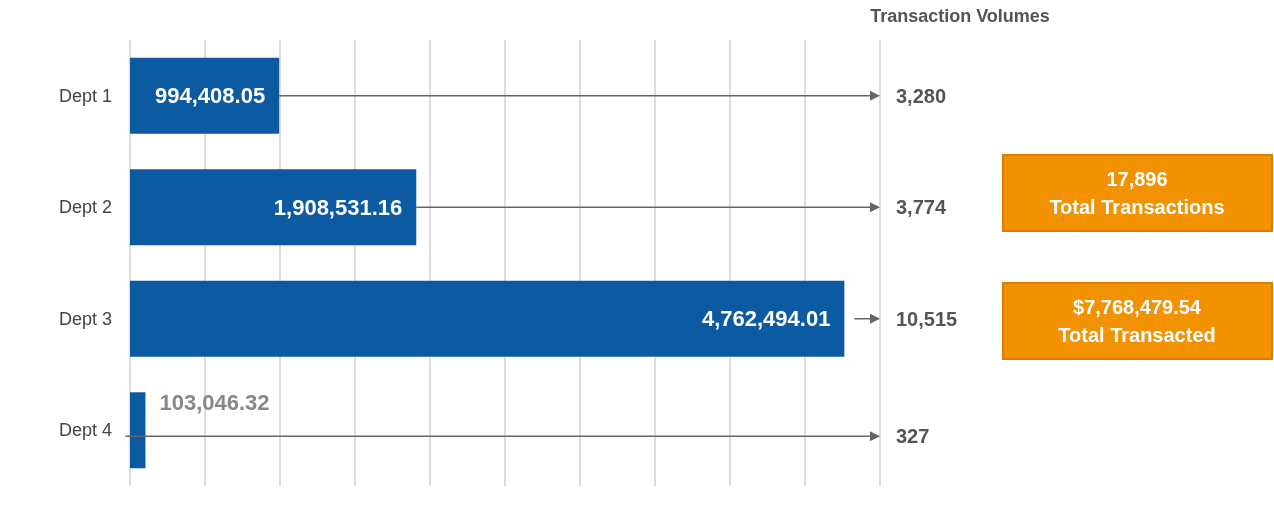 The height and width of the screenshot is (521, 1274). What do you see at coordinates (338, 207) in the screenshot?
I see `data-label: 1,908,531.16` at bounding box center [338, 207].